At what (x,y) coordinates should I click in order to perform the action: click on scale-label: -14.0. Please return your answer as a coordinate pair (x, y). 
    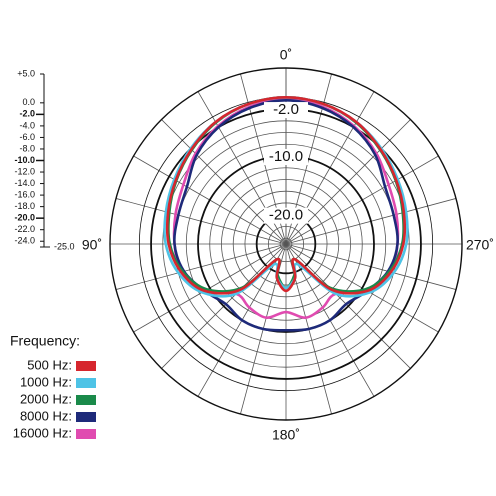
    Looking at the image, I should click on (24, 183).